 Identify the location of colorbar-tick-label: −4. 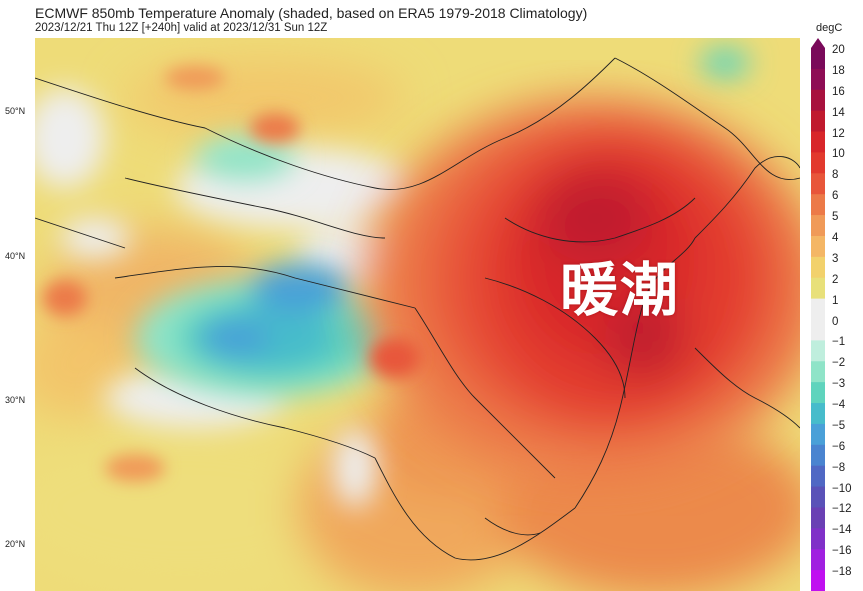
(839, 405).